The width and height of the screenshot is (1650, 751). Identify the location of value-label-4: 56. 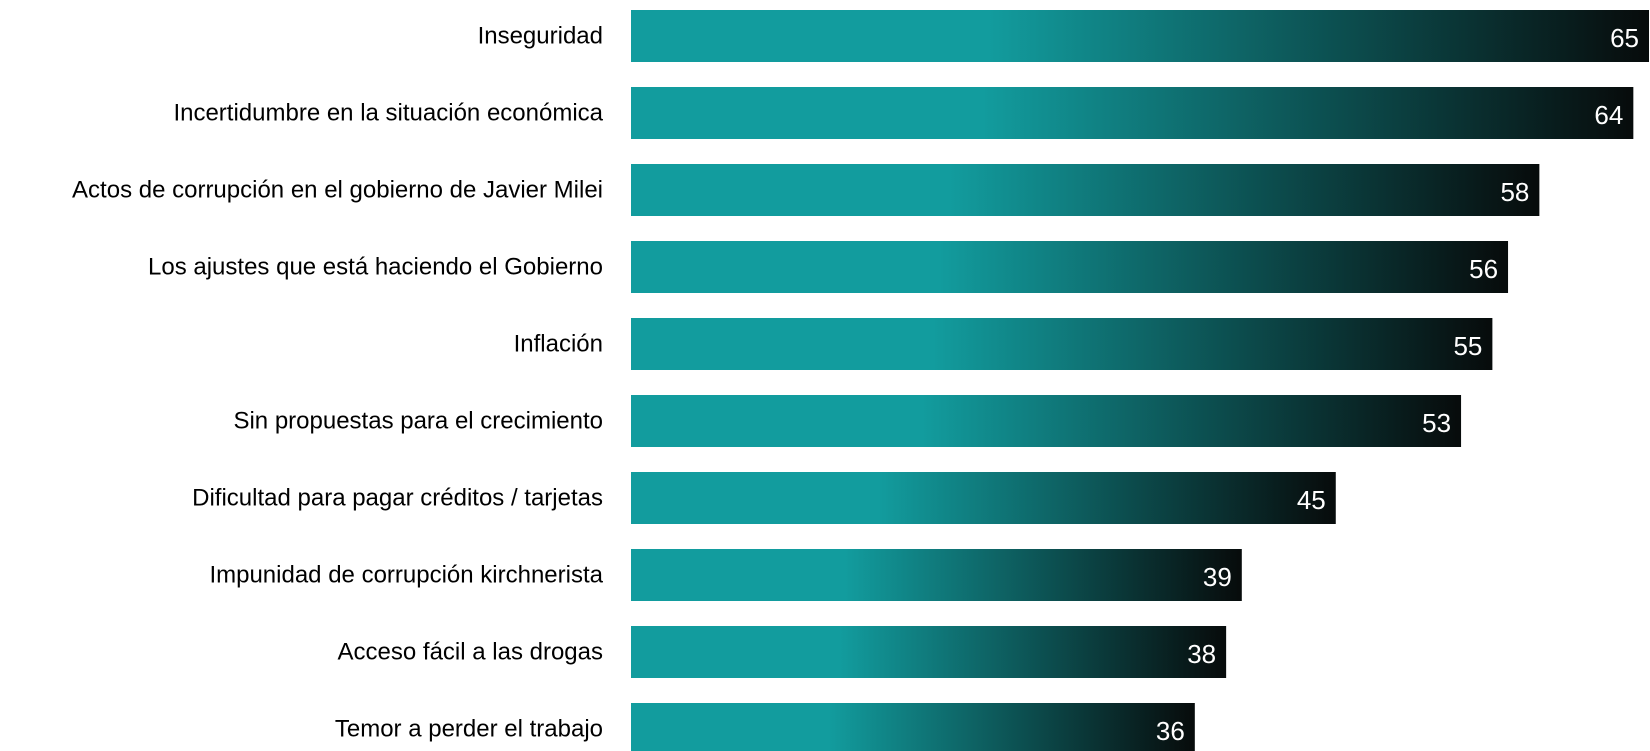
(1483, 269).